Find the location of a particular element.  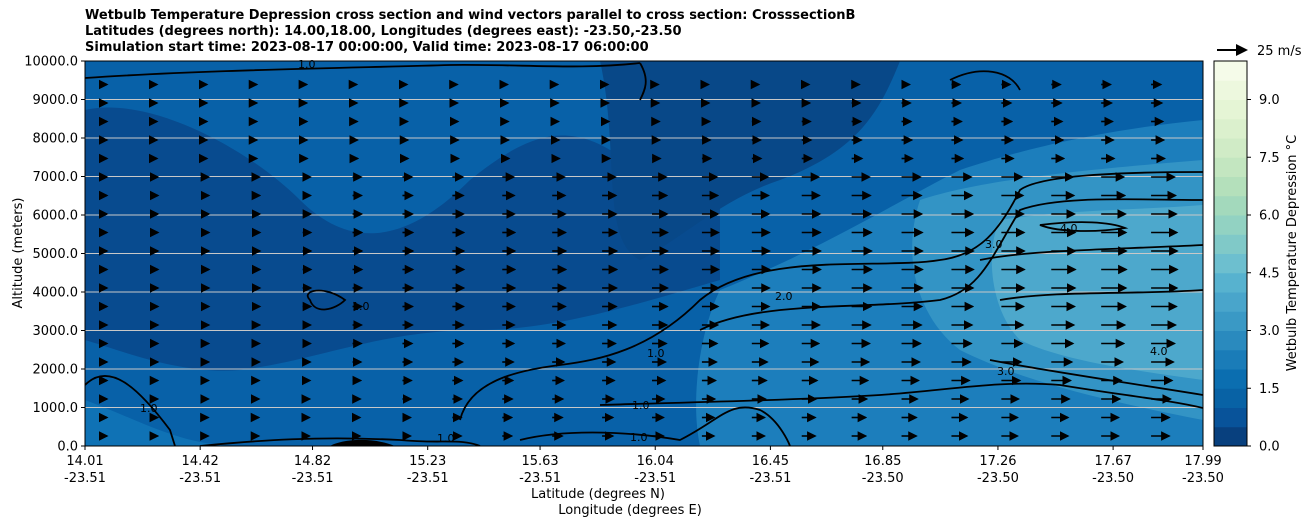

colorbar-ticks: 0.0 1.5 3.0 4.5 6.0 7.5 9.0 is located at coordinates (1263, 274).